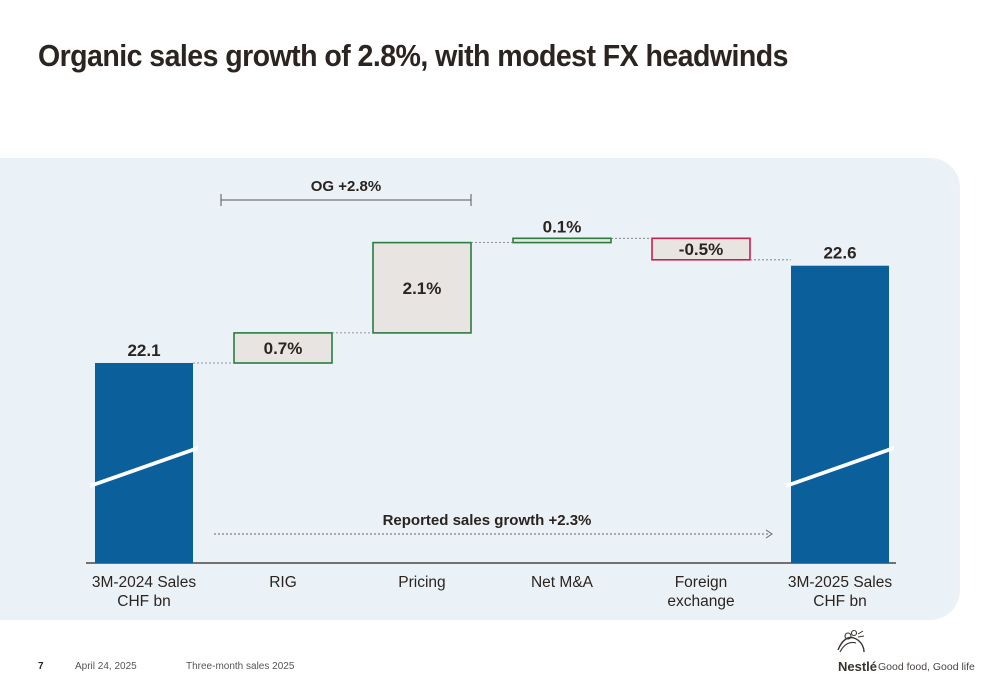 The height and width of the screenshot is (685, 1000). Describe the element at coordinates (700, 601) in the screenshot. I see `x-tick-label: exchange` at that location.